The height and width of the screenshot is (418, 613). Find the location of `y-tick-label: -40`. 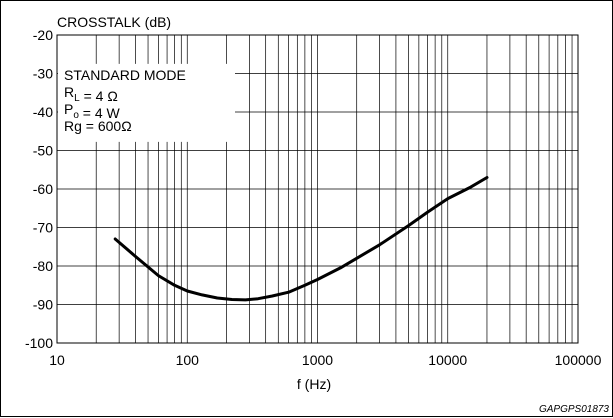

y-tick-label: -40 is located at coordinates (43, 112).